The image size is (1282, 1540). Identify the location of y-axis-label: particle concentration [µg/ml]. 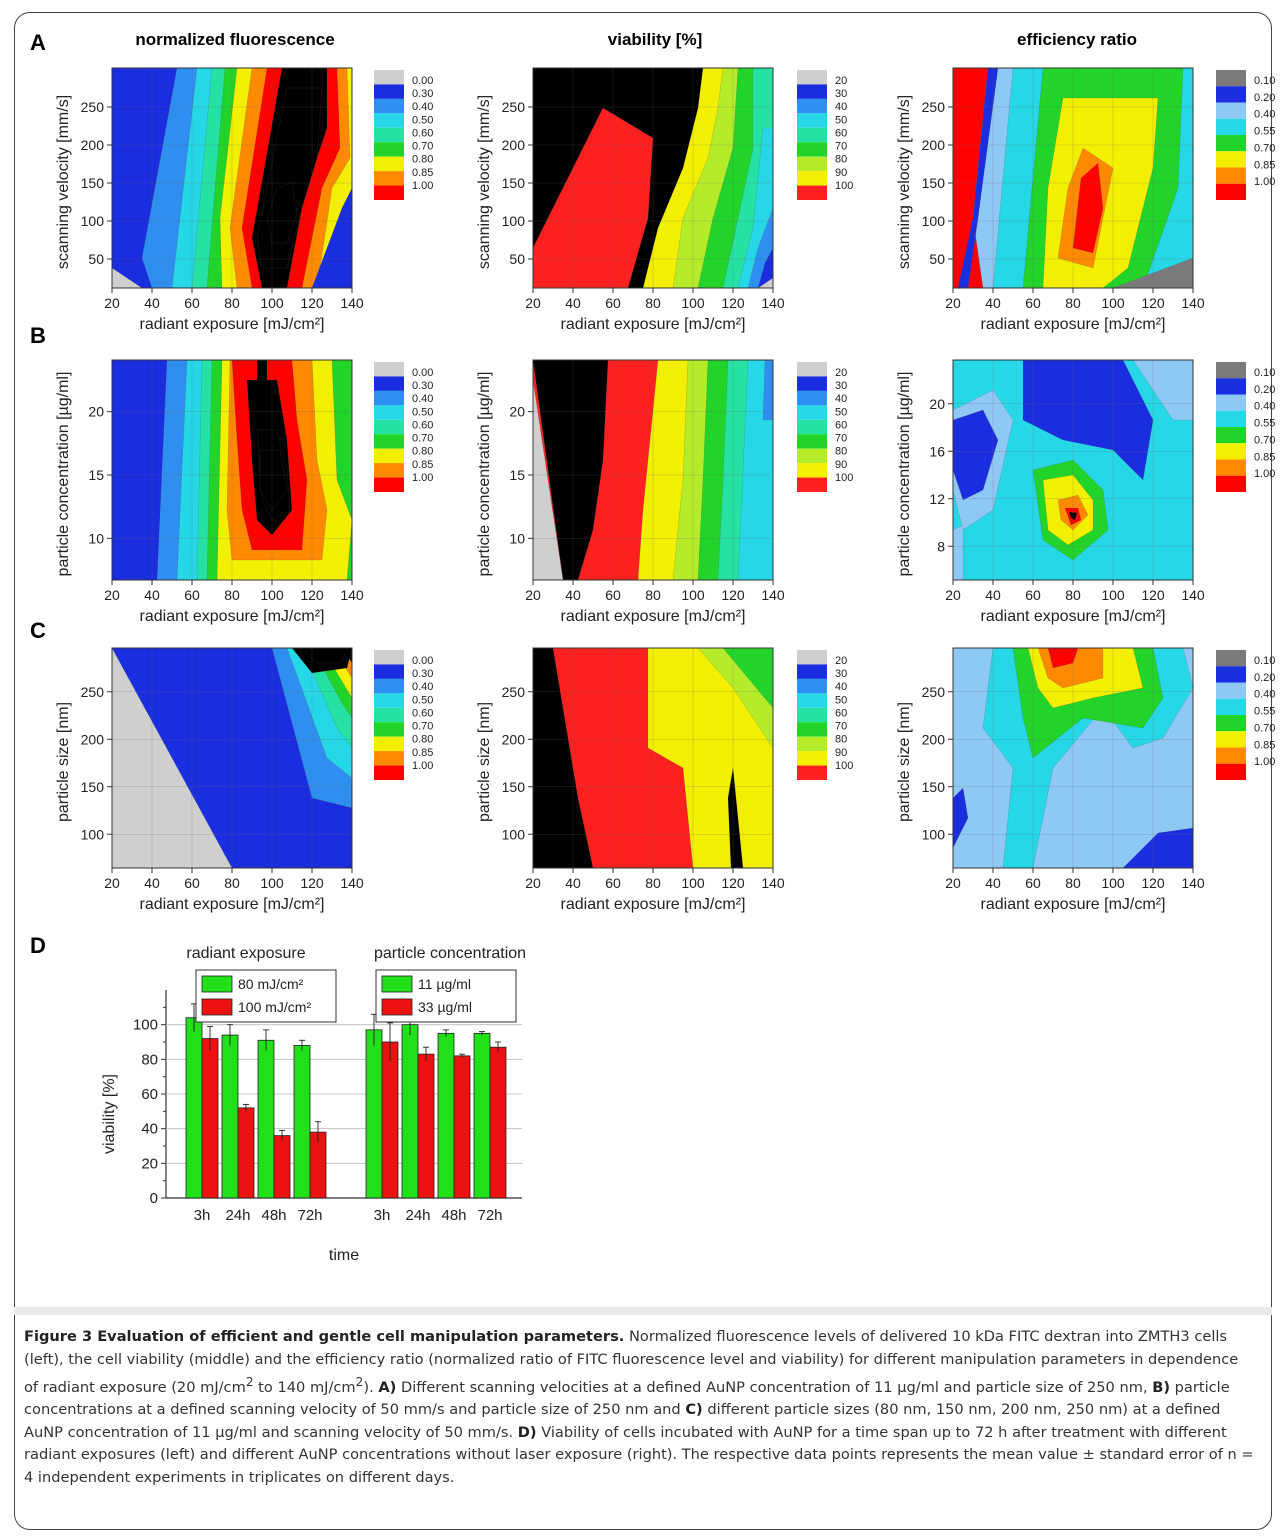
(484, 474).